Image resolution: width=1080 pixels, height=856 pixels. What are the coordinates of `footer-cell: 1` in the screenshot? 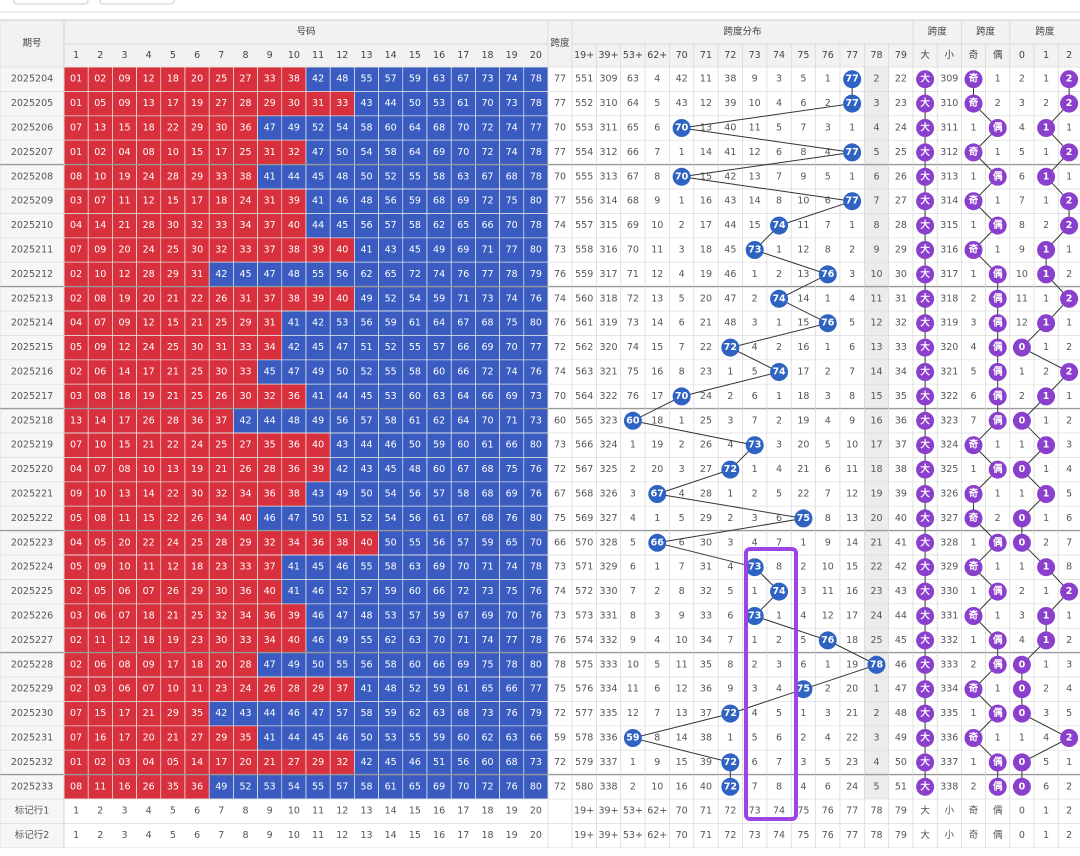 It's located at (76, 835).